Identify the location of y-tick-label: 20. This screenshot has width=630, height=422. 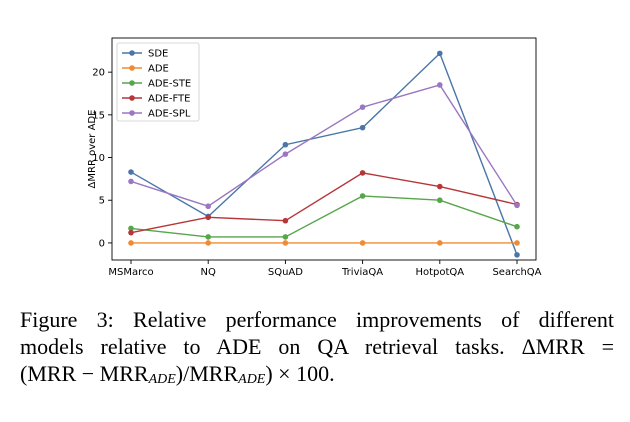
(98, 73).